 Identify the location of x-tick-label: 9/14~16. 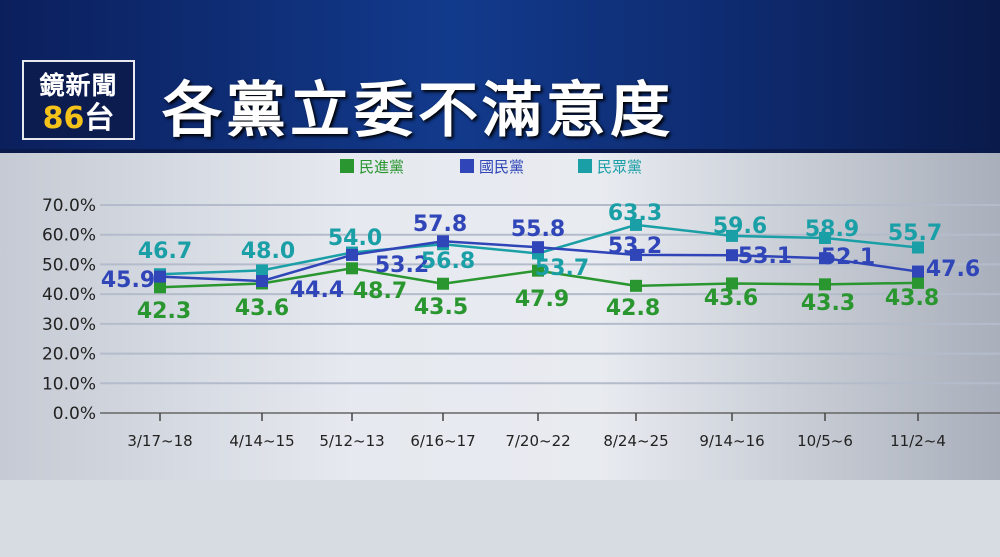
(731, 441).